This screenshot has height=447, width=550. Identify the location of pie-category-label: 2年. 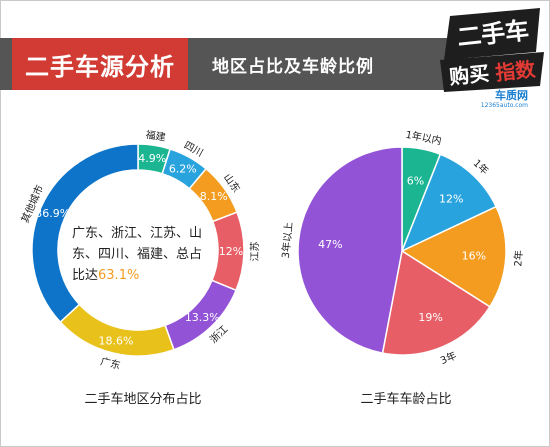
(518, 258).